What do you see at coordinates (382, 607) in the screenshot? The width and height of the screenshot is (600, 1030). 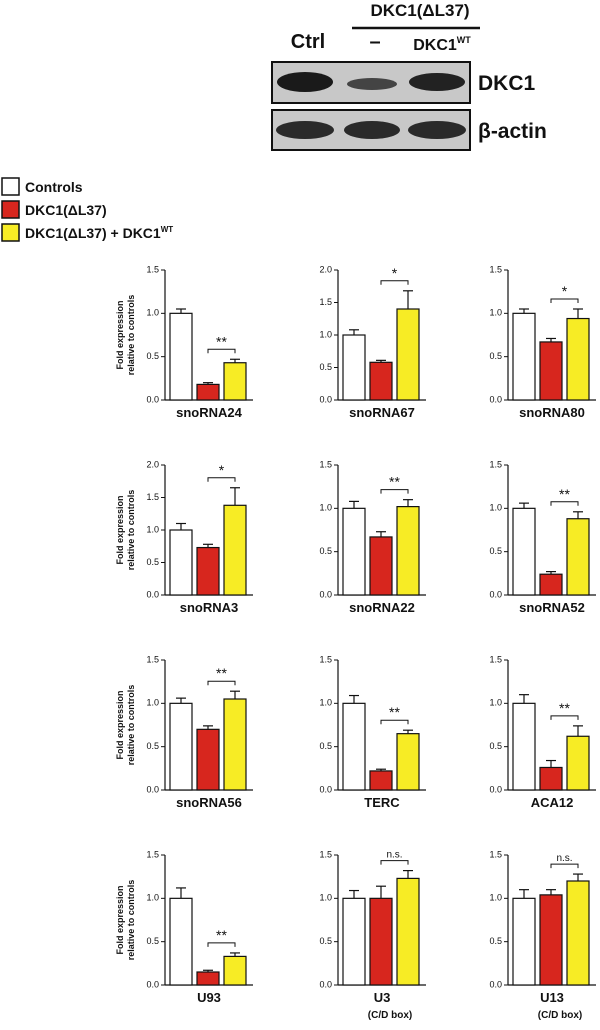 I see `chart-title: snoRNA22` at bounding box center [382, 607].